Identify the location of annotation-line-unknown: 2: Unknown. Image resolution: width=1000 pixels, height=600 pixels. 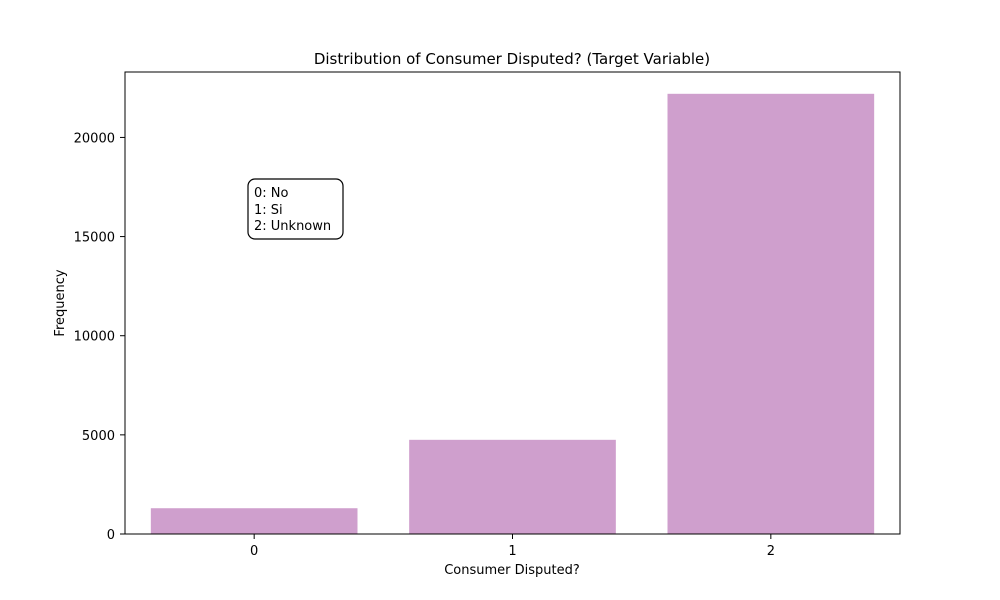
(292, 226).